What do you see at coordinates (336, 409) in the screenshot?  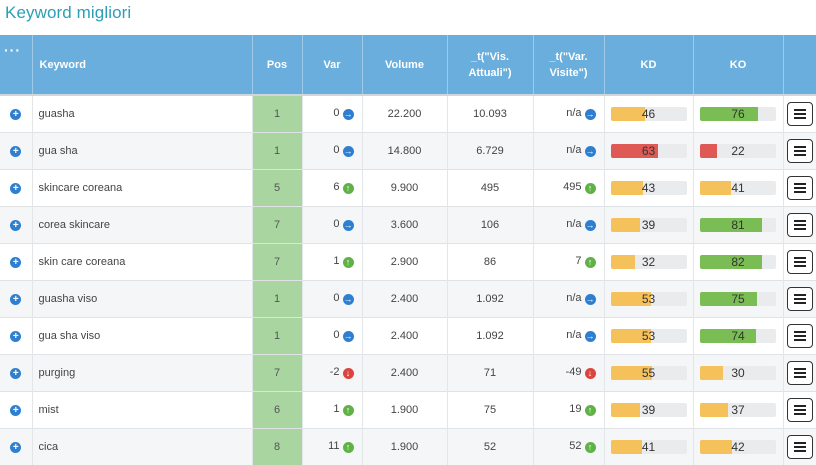 I see `var-value: 1` at bounding box center [336, 409].